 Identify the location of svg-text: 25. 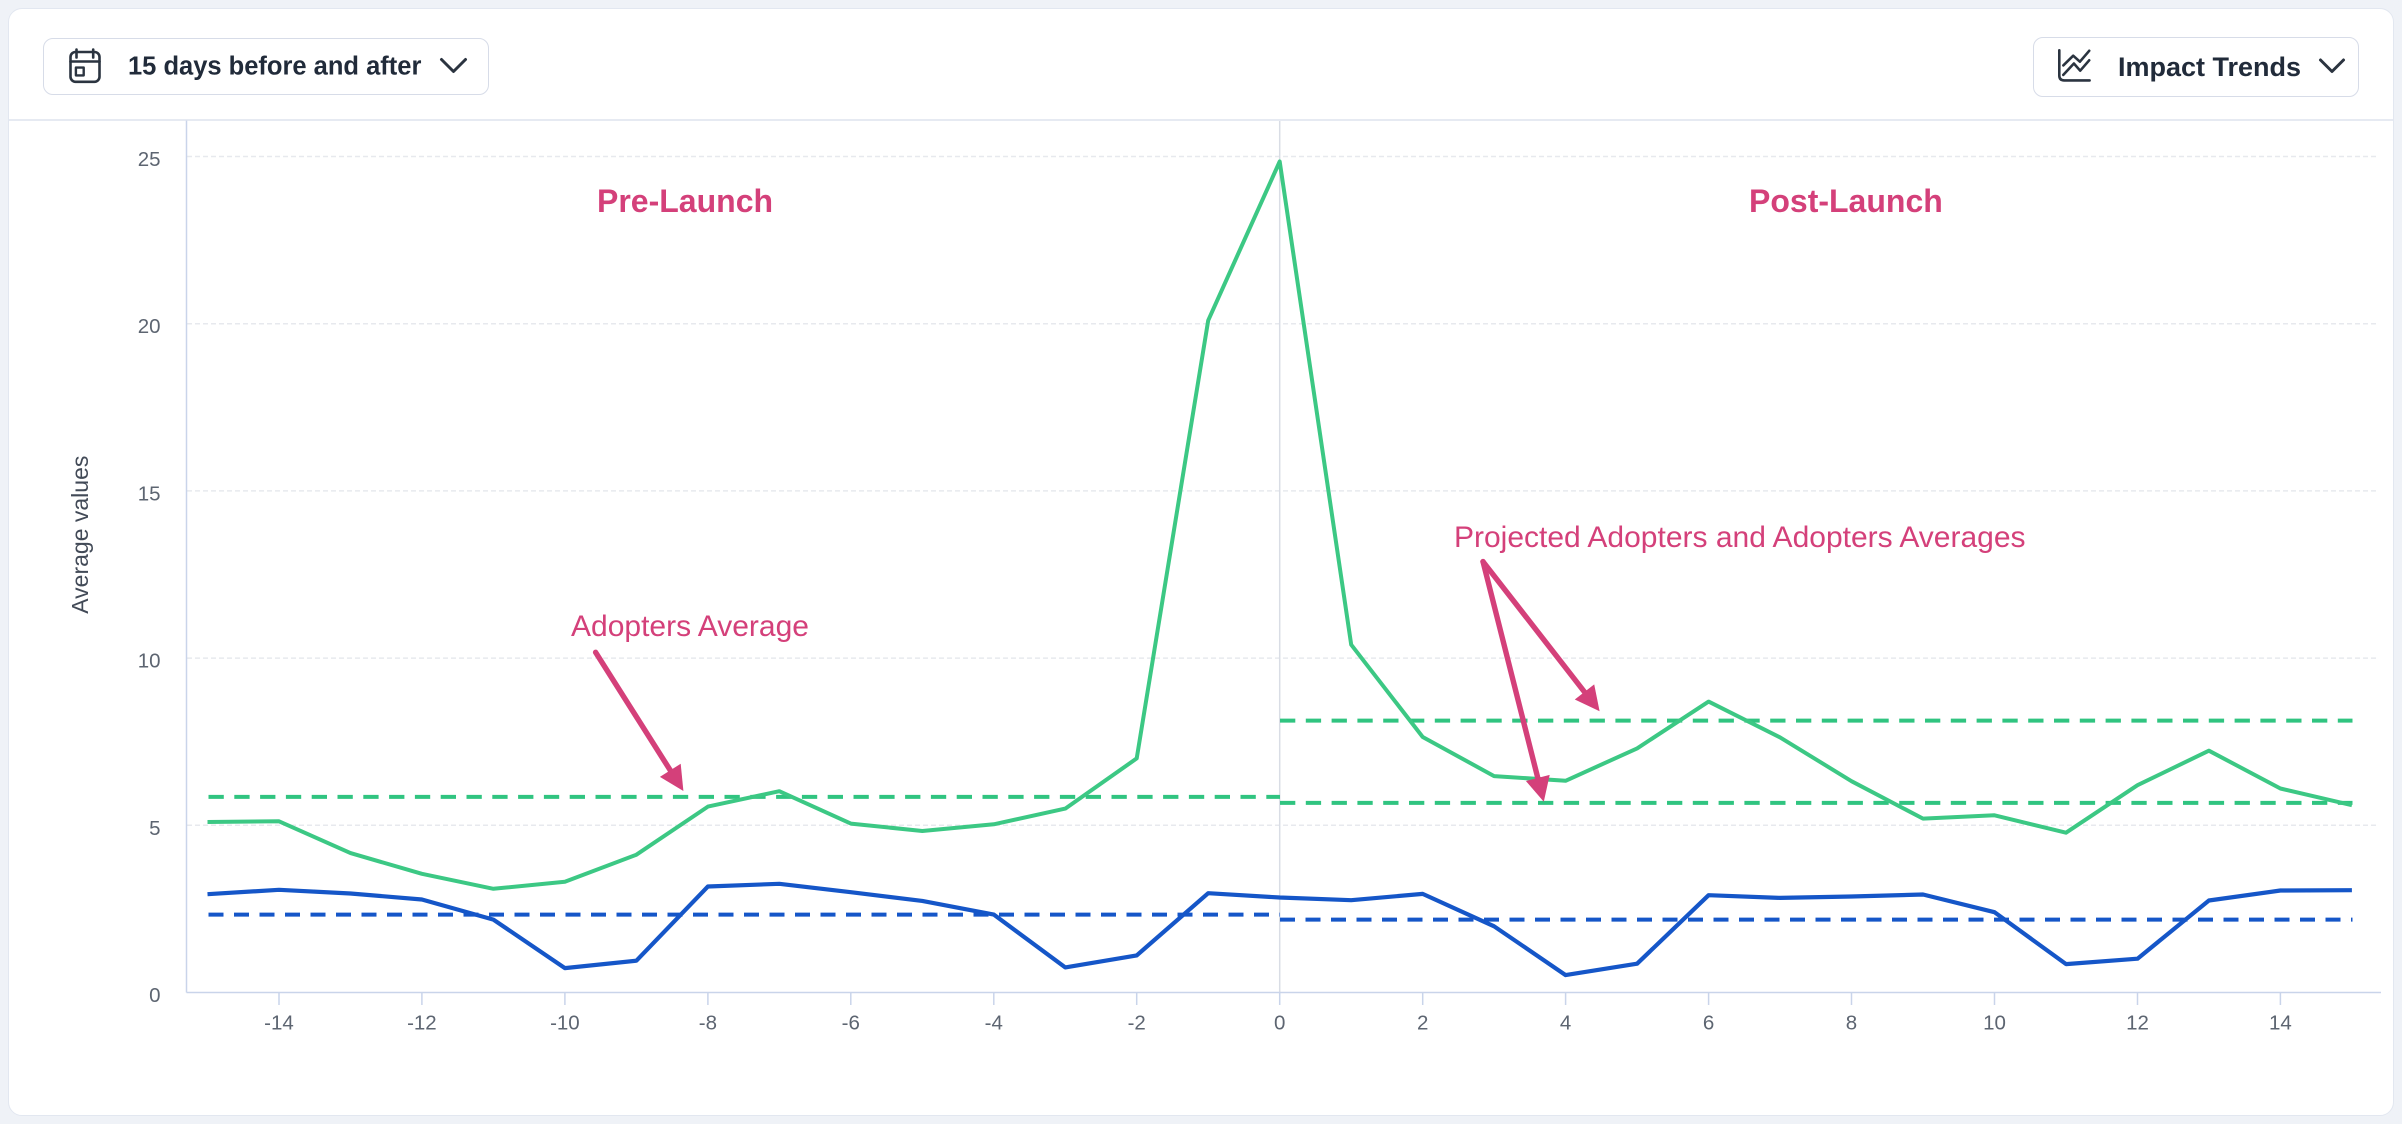
(149, 159).